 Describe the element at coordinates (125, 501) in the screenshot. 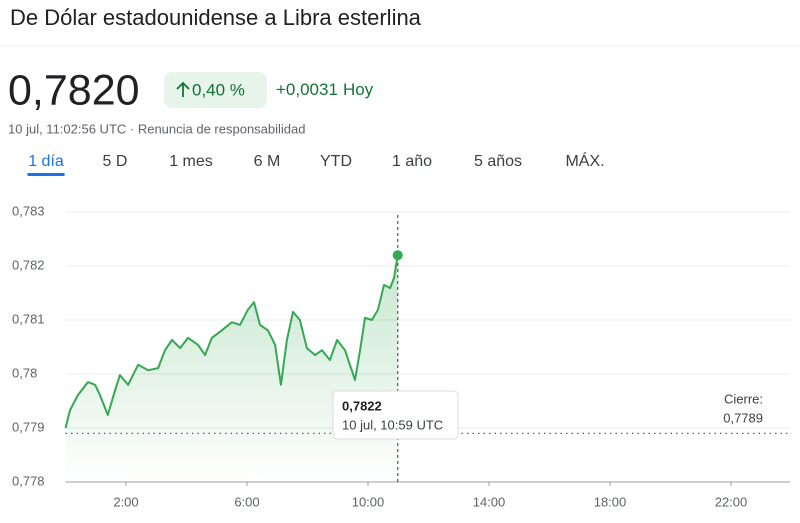

I see `x-tick-label: 2:00` at that location.